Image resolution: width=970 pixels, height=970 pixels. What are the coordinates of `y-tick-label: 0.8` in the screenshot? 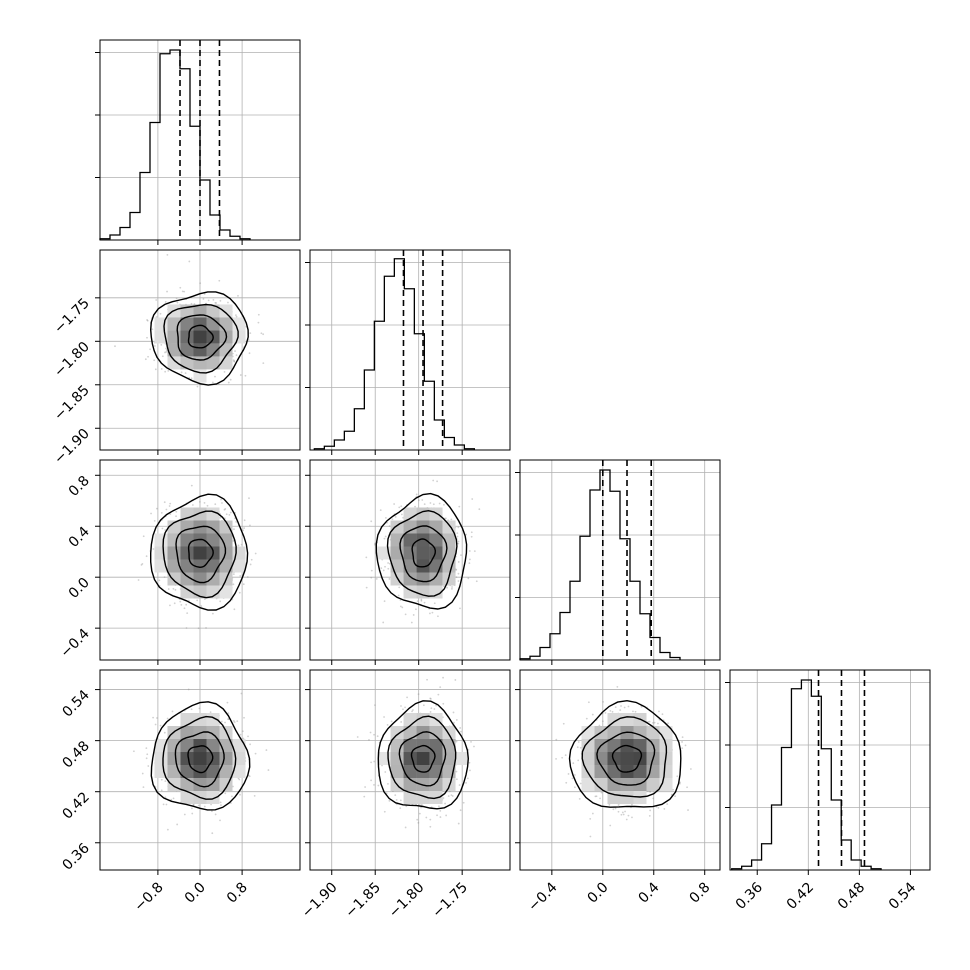 It's located at (79, 486).